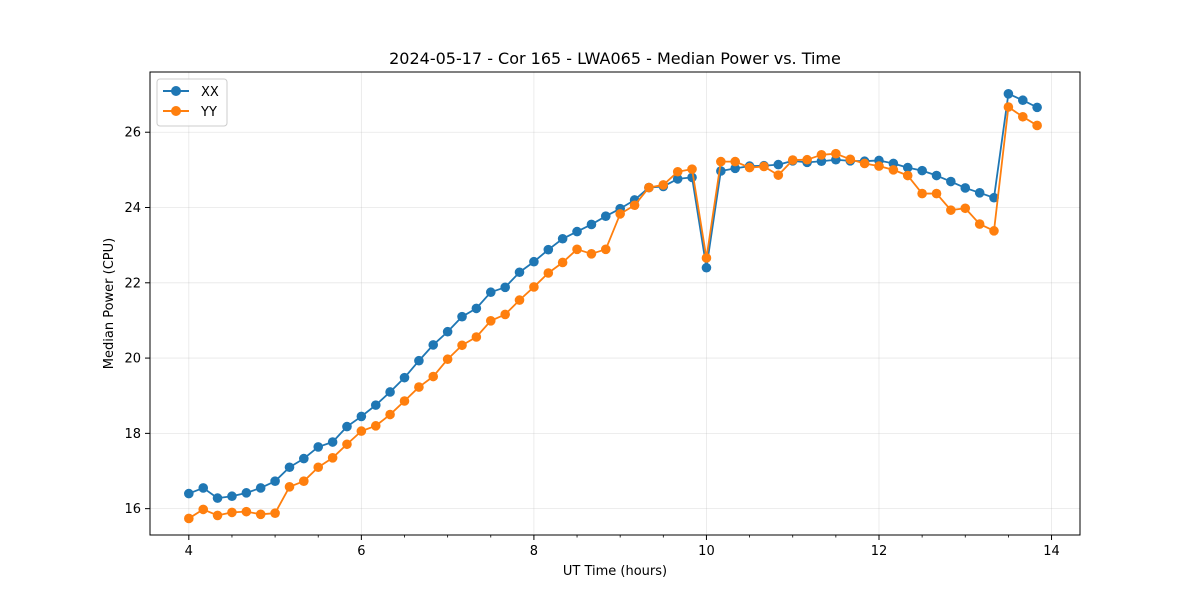 This screenshot has height=600, width=1200. What do you see at coordinates (109, 303) in the screenshot?
I see `y-axis-label: Median Power (CPU)` at bounding box center [109, 303].